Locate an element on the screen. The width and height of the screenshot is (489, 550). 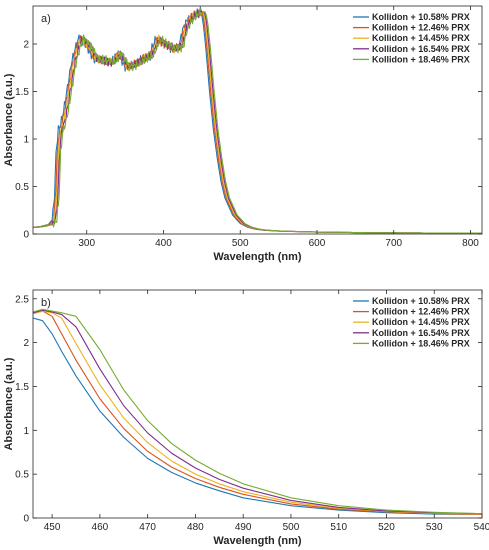
x-tick-label: 530 is located at coordinates (434, 527).